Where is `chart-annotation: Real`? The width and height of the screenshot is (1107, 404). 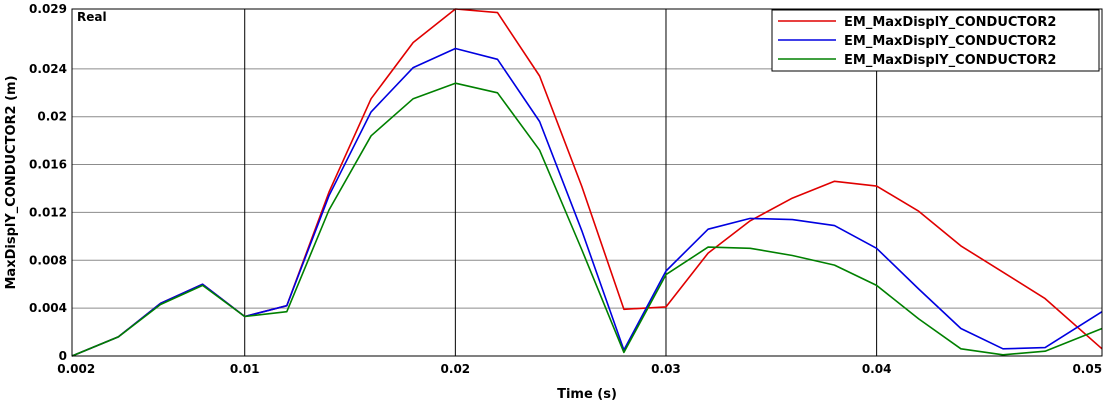
chart-annotation: Real is located at coordinates (92, 17).